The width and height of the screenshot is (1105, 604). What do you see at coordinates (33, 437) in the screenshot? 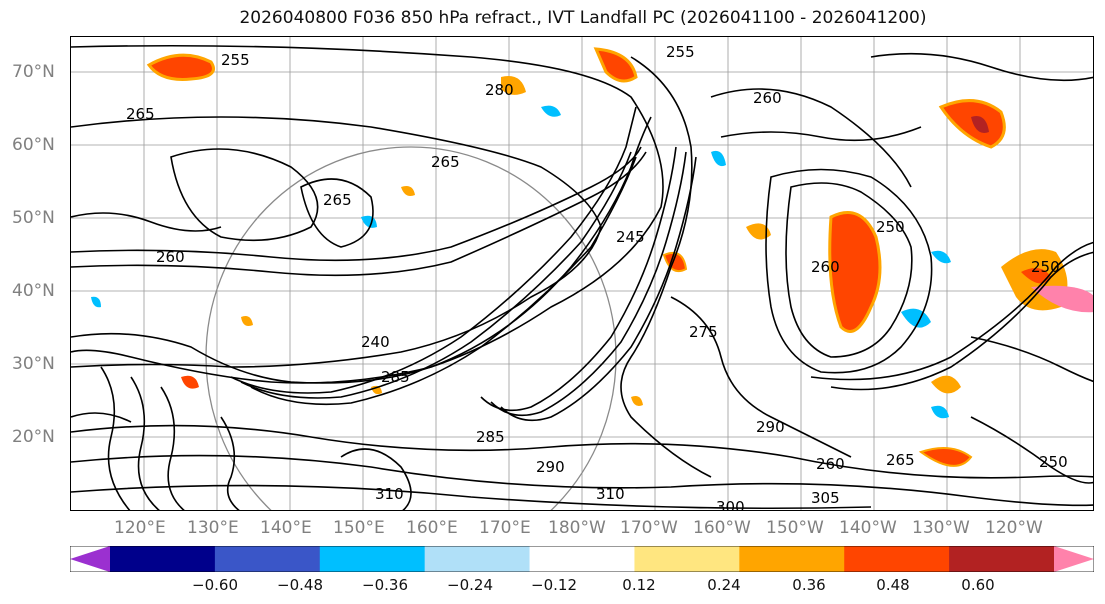
I see `lat-label: 20°N` at bounding box center [33, 437].